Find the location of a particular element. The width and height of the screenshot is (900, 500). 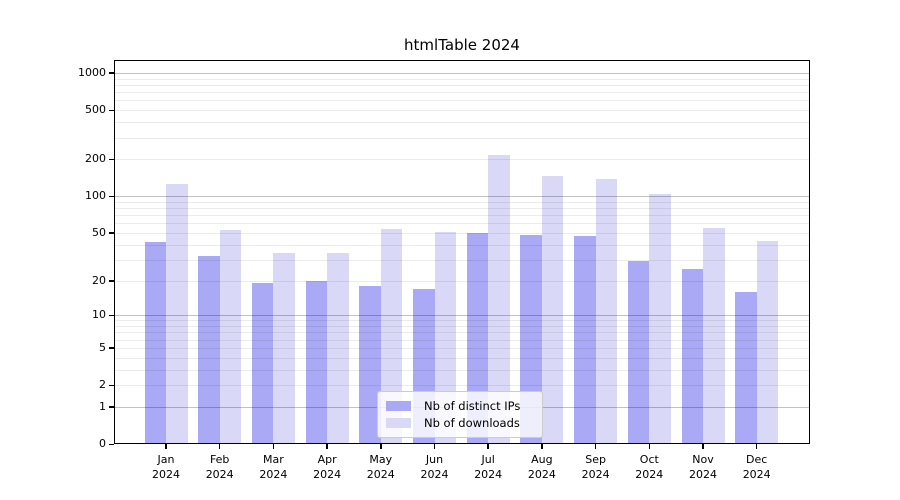

y-axis-tick-label: 1 is located at coordinates (102, 406).